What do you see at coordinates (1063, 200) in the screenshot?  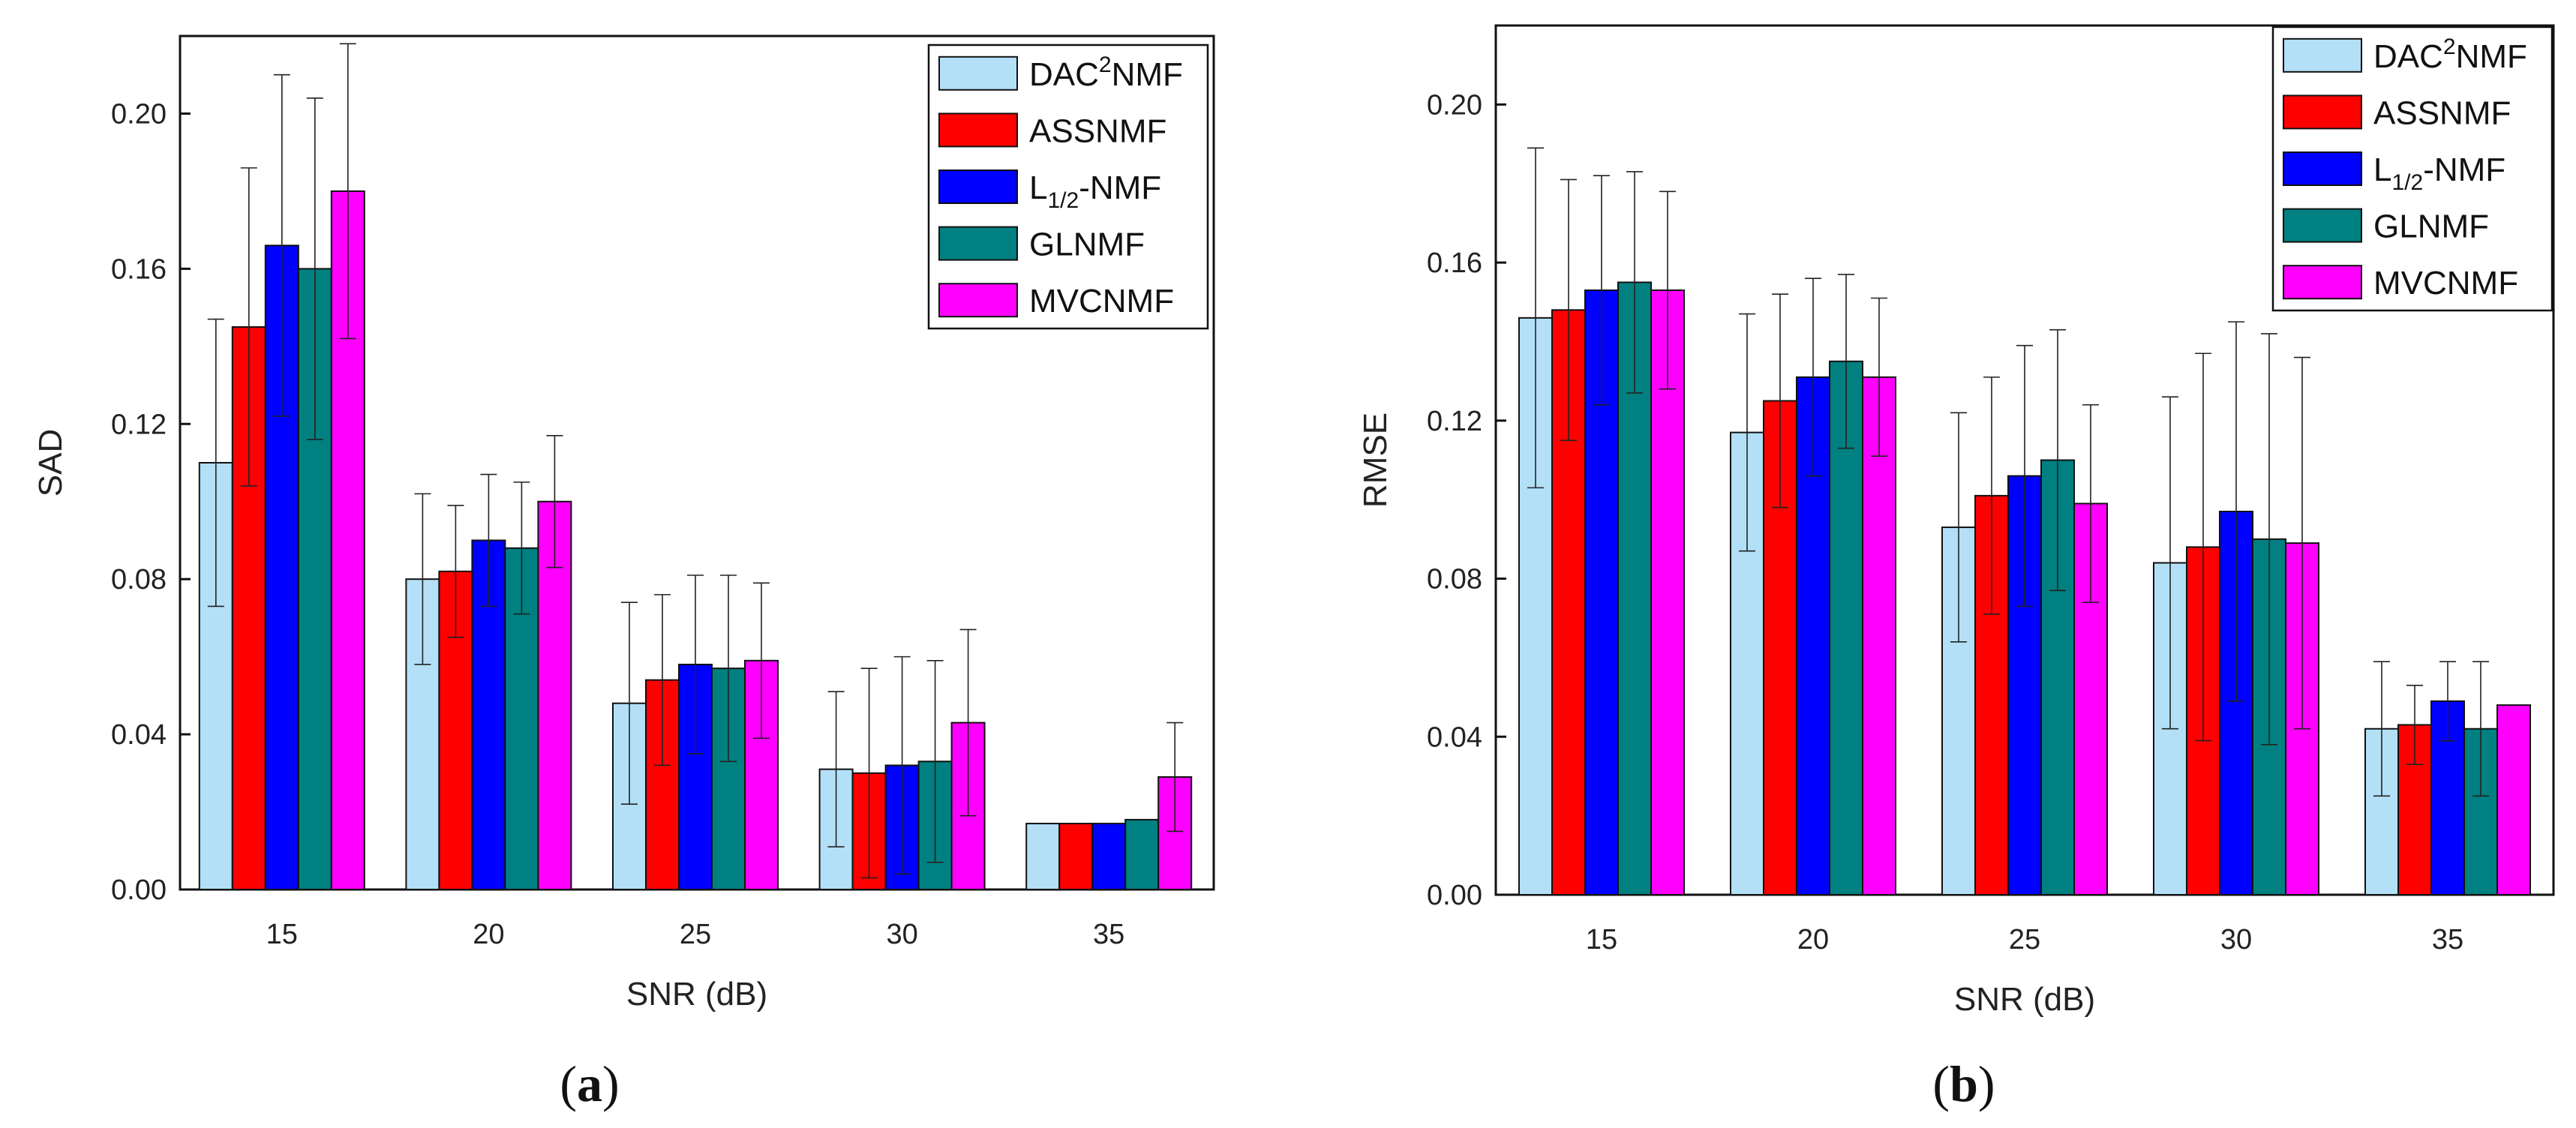 I see `a-legend-text-part: 1/2` at bounding box center [1063, 200].